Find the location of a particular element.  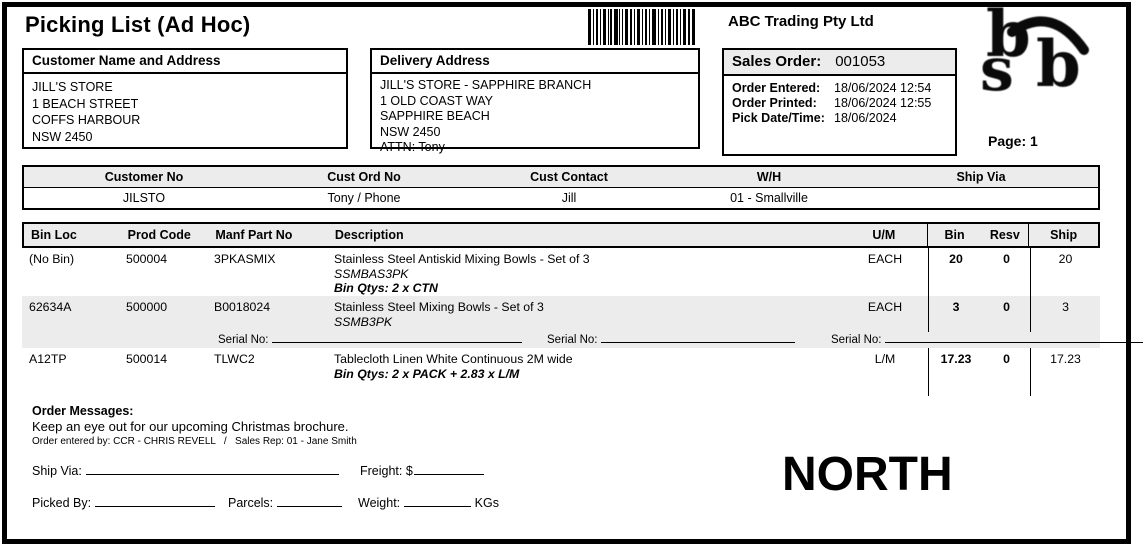

item-ship-qty: 17.23 is located at coordinates (1065, 372).